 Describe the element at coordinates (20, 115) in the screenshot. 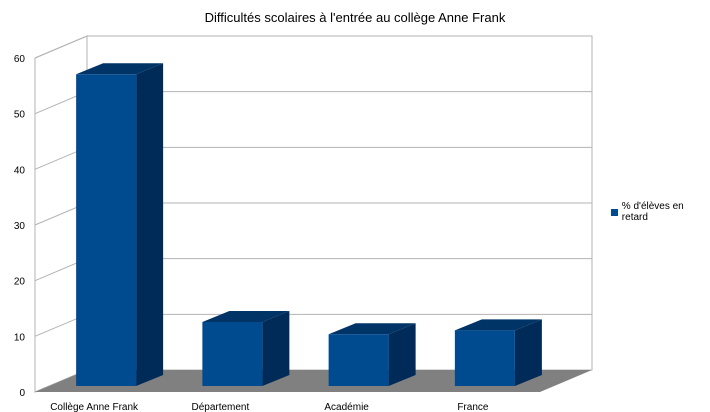

I see `y-tick-label: 50` at that location.